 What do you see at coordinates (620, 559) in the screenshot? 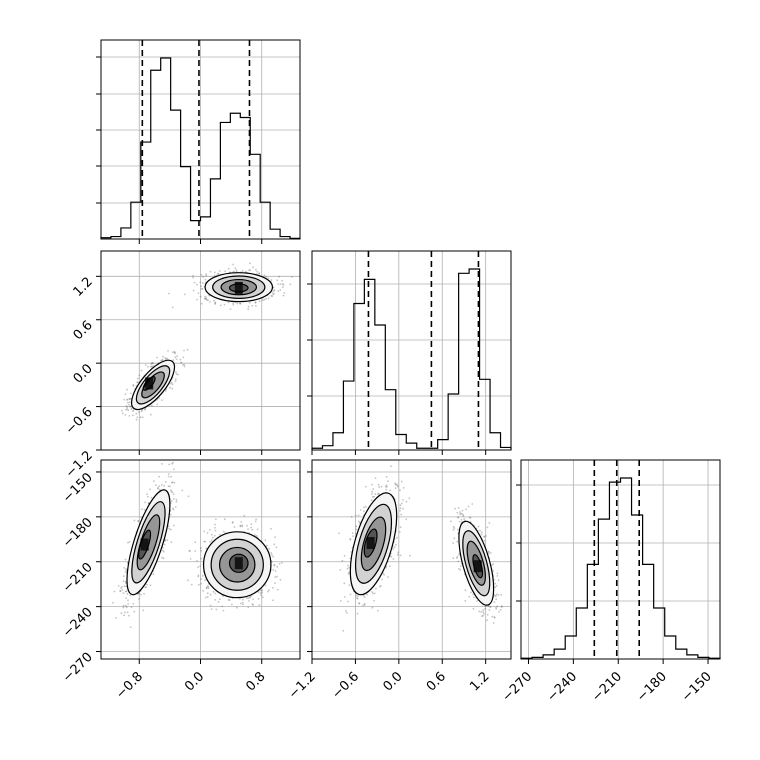
I see `histogram-2-frame` at bounding box center [620, 559].